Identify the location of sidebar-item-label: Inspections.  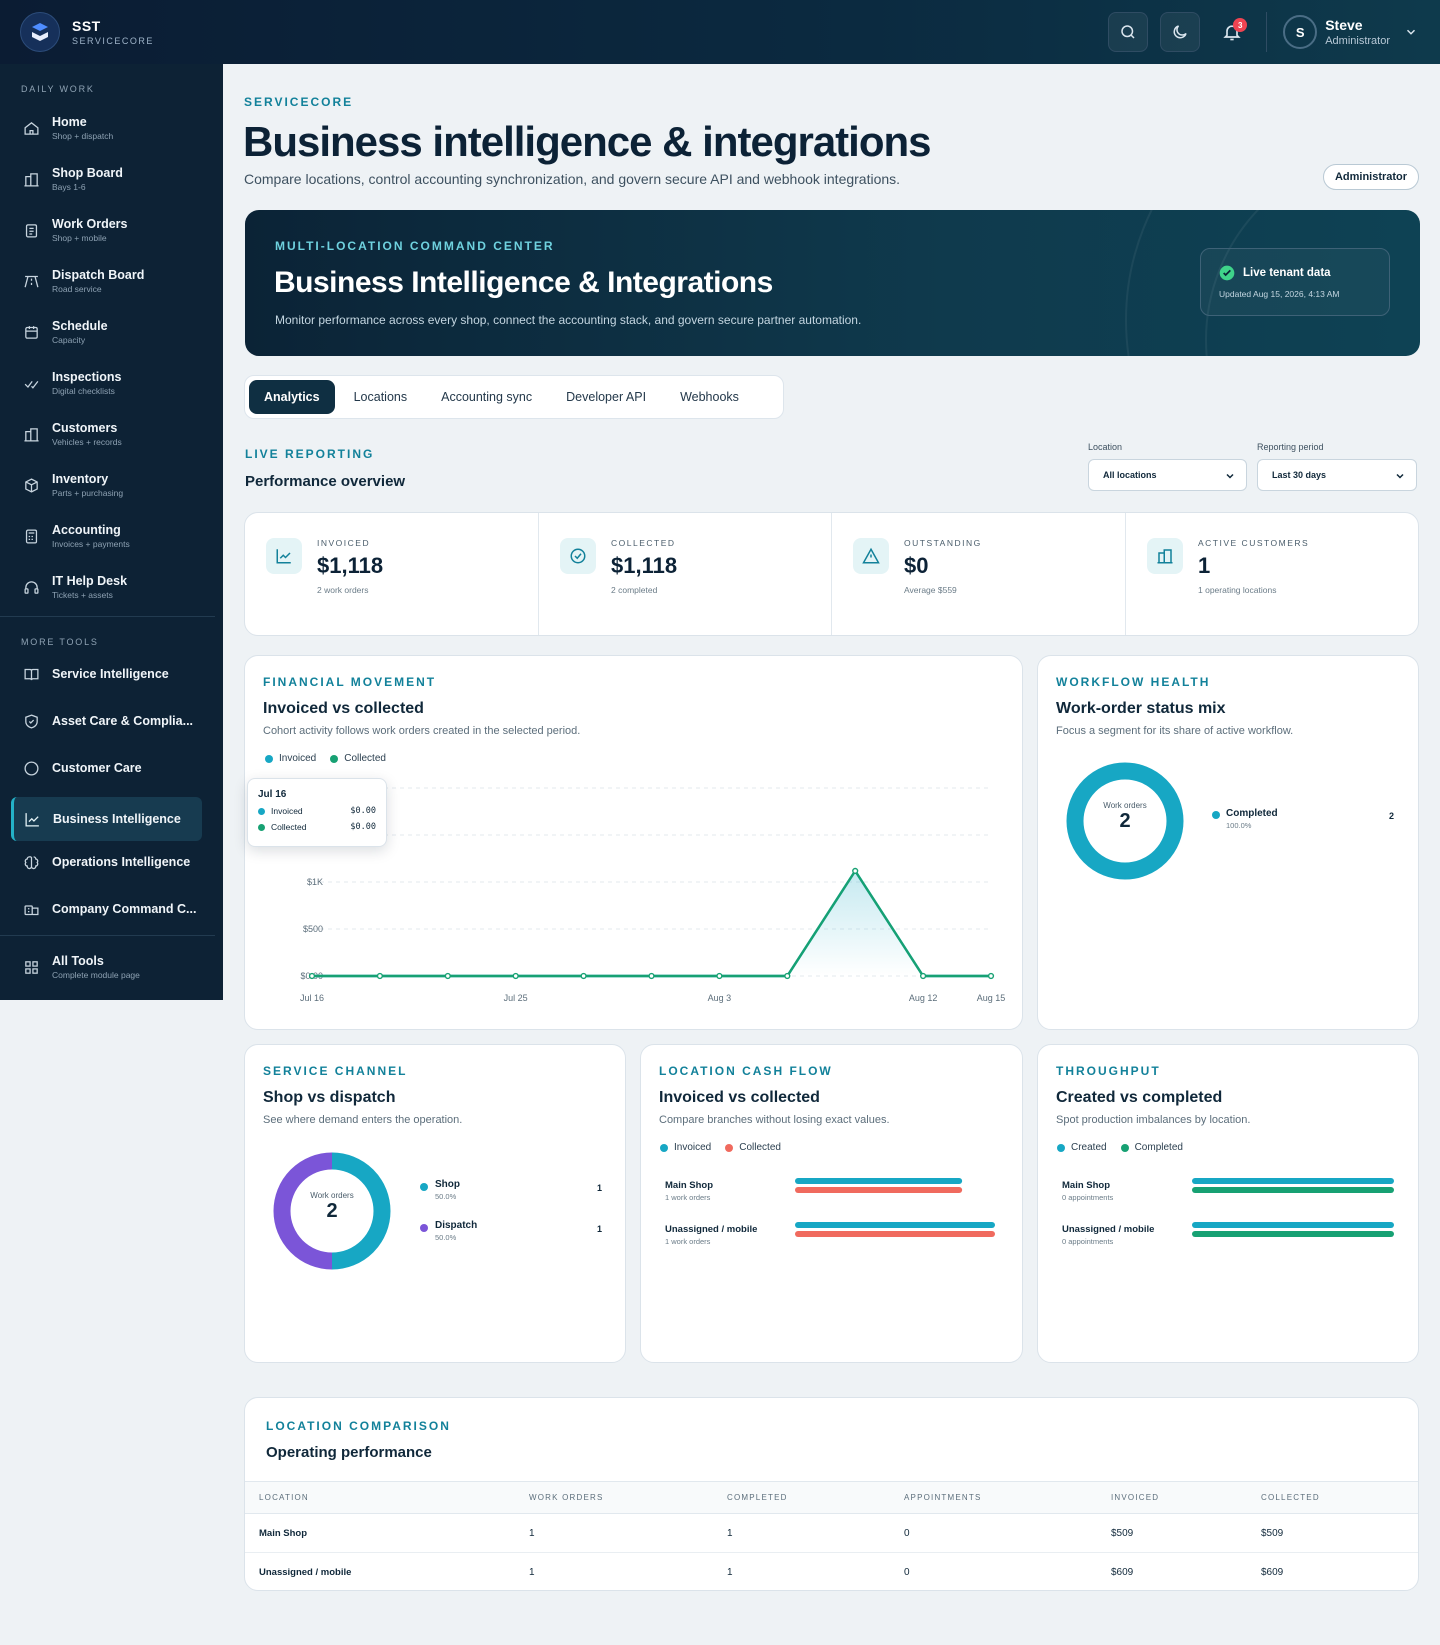
(87, 377).